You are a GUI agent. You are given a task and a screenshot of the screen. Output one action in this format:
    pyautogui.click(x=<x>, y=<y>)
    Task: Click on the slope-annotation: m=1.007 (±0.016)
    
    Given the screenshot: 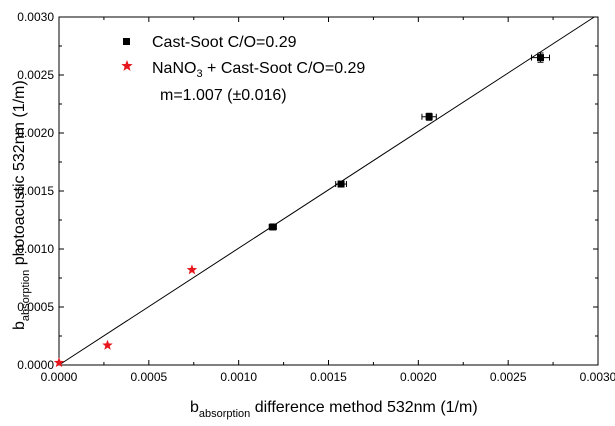 What is the action you would take?
    pyautogui.click(x=223, y=95)
    